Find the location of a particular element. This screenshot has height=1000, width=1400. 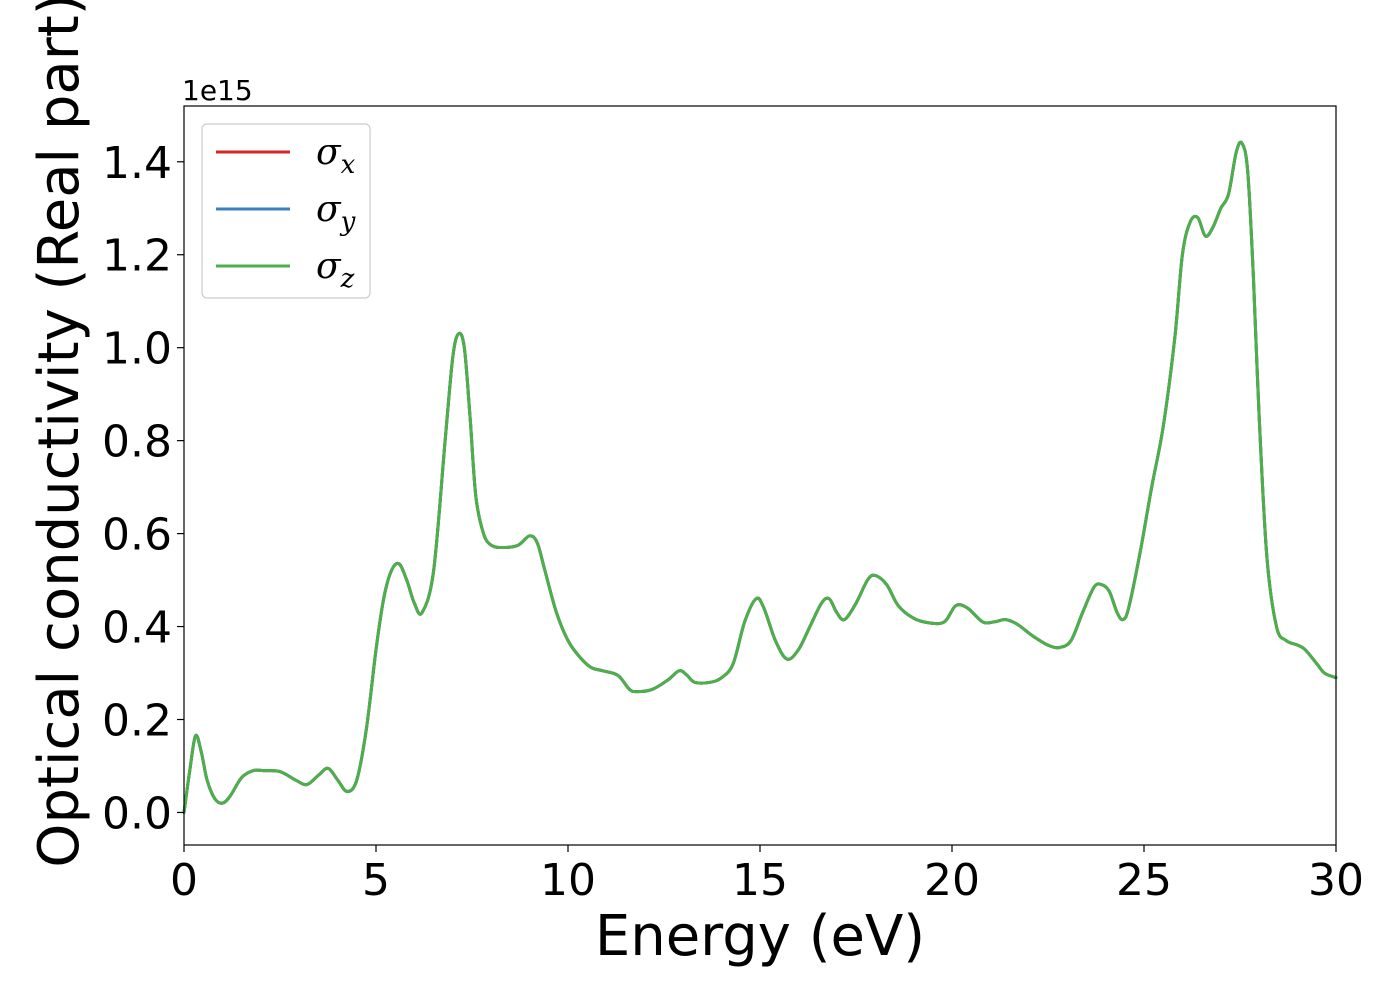

y-tick-label: 0.2 is located at coordinates (137, 721).